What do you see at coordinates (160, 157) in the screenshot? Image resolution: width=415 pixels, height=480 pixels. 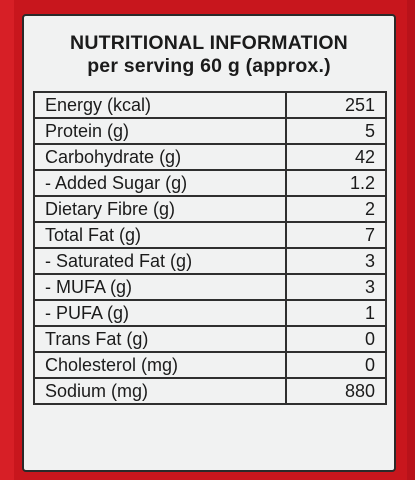 I see `nutrient-label: Carbohydrate (g)` at bounding box center [160, 157].